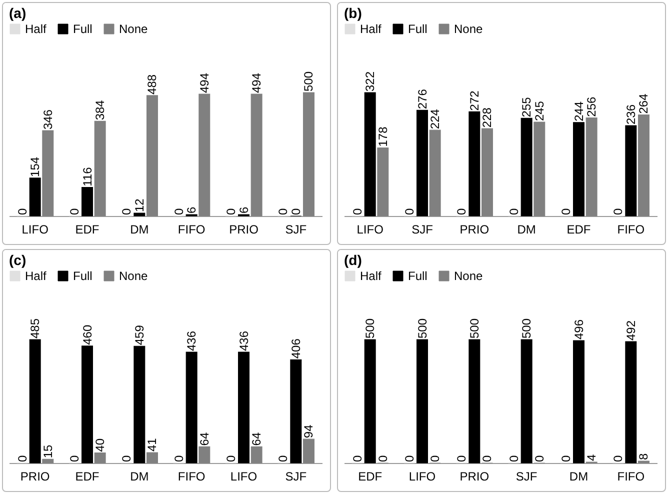 The width and height of the screenshot is (671, 501). What do you see at coordinates (487, 117) in the screenshot?
I see `data-label: 228` at bounding box center [487, 117].